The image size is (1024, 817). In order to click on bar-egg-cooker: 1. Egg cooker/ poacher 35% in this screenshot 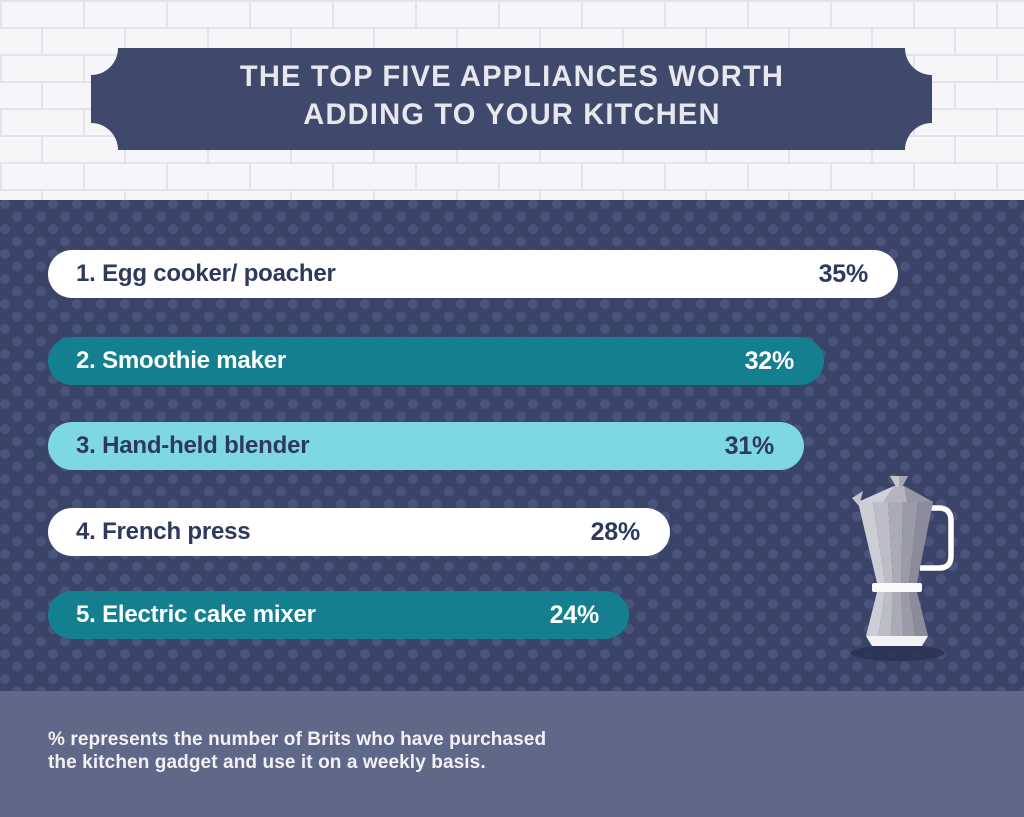, I will do `click(473, 274)`.